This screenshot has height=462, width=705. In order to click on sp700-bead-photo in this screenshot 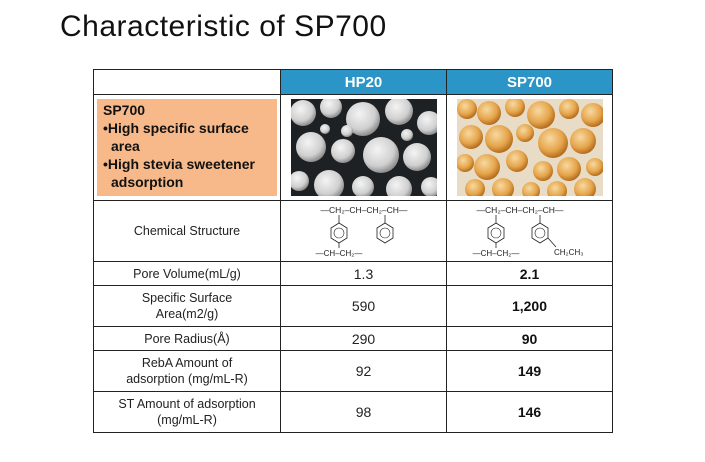, I will do `click(529, 147)`.